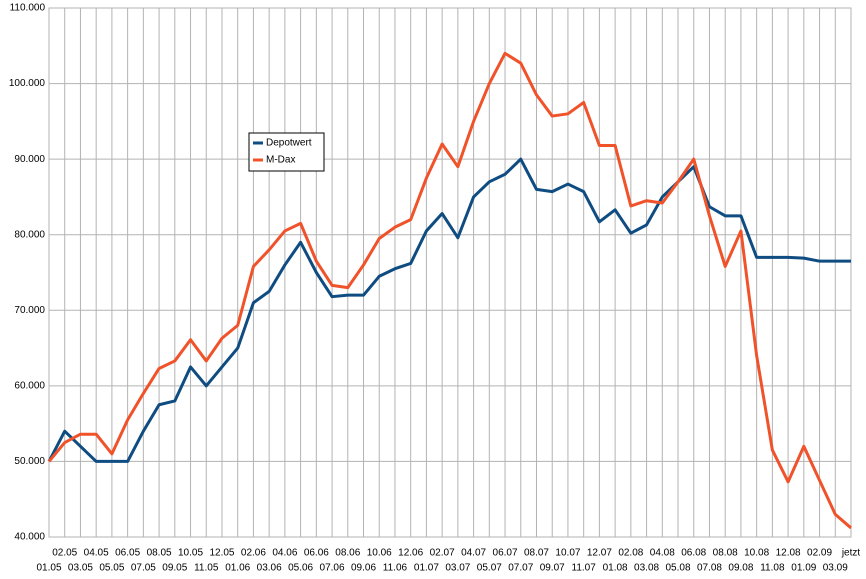  What do you see at coordinates (756, 553) in the screenshot?
I see `x-tick-label: 10.08` at bounding box center [756, 553].